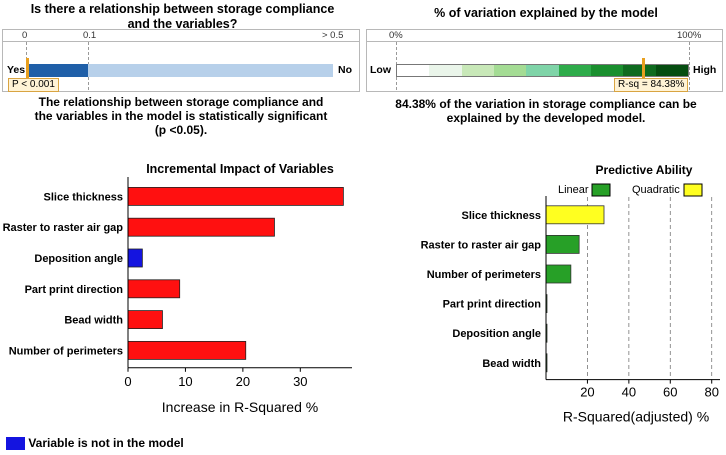 This screenshot has height=455, width=726. What do you see at coordinates (481, 245) in the screenshot?
I see `predict-category-label: Raster to raster air gap` at bounding box center [481, 245].